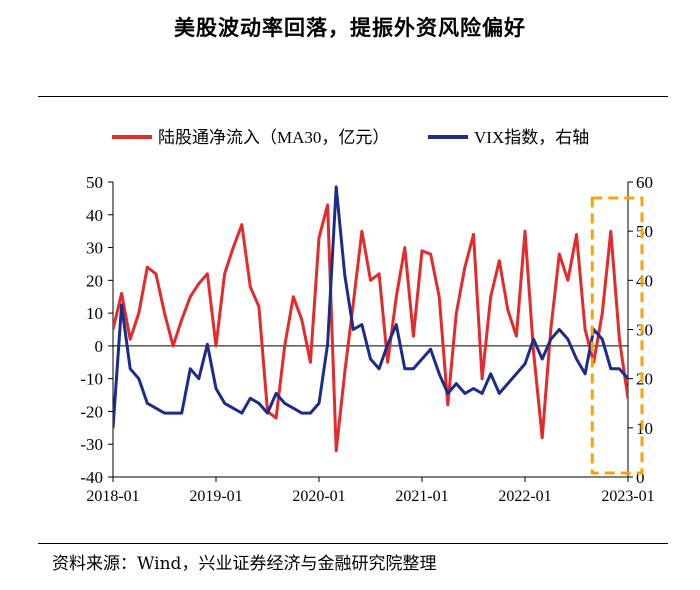 The image size is (700, 590). I want to click on x-tick-label: 2020-01, so click(318, 496).